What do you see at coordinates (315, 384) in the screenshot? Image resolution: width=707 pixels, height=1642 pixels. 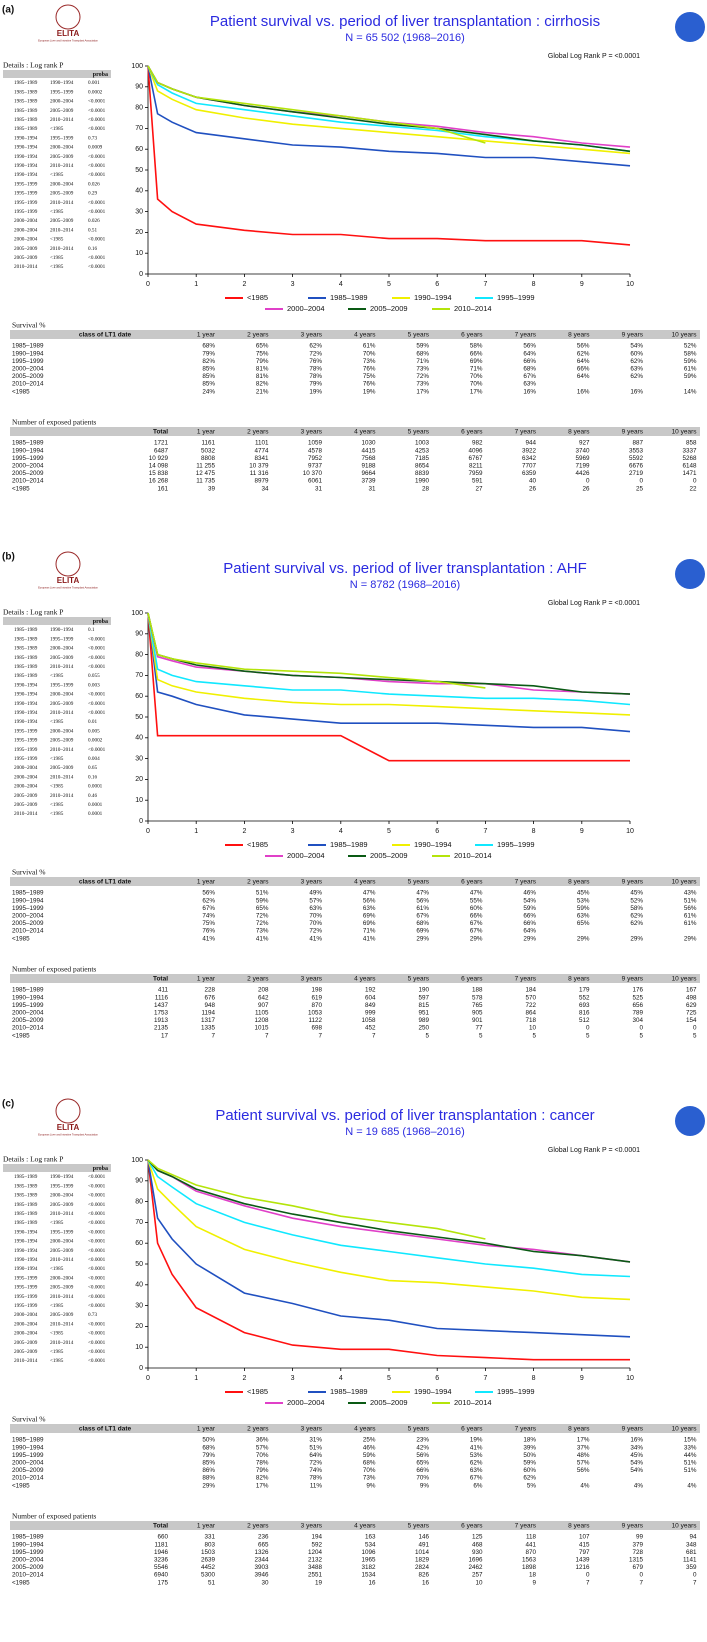 I see `table-cell: 79%` at bounding box center [315, 384].